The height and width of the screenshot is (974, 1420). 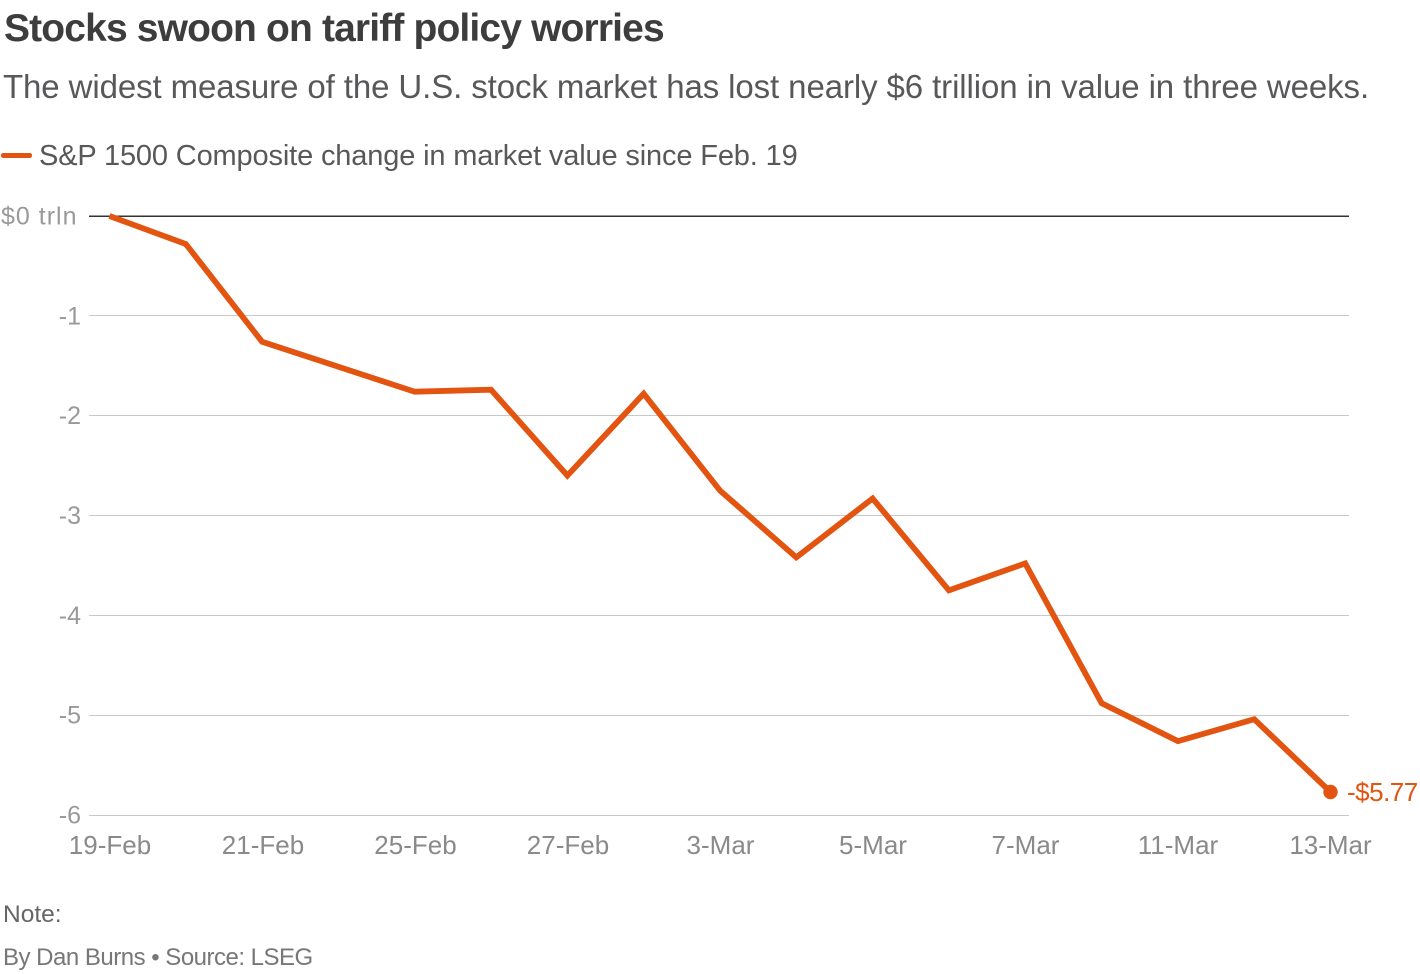 What do you see at coordinates (873, 845) in the screenshot?
I see `svg-text: 5-Mar` at bounding box center [873, 845].